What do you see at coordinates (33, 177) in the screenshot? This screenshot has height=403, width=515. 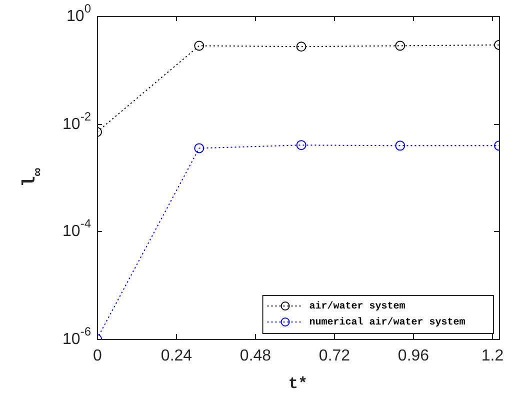 I see `y-axis-title: l∞` at bounding box center [33, 177].